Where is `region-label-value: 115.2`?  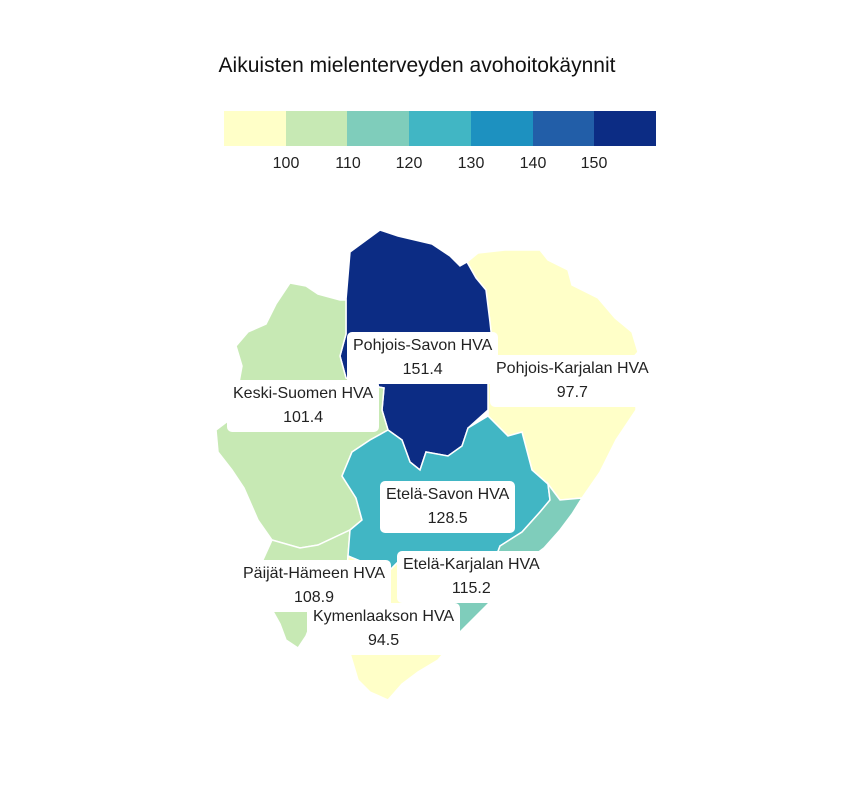
region-label-value: 115.2 is located at coordinates (471, 588).